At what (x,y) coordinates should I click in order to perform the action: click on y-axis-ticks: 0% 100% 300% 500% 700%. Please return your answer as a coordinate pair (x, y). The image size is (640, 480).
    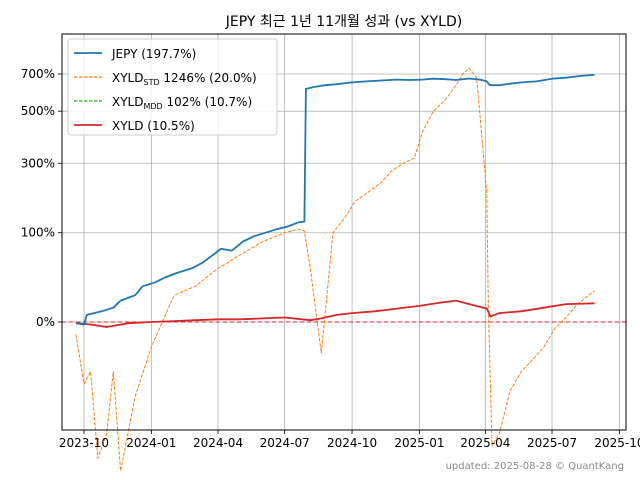
    Looking at the image, I should click on (41, 198).